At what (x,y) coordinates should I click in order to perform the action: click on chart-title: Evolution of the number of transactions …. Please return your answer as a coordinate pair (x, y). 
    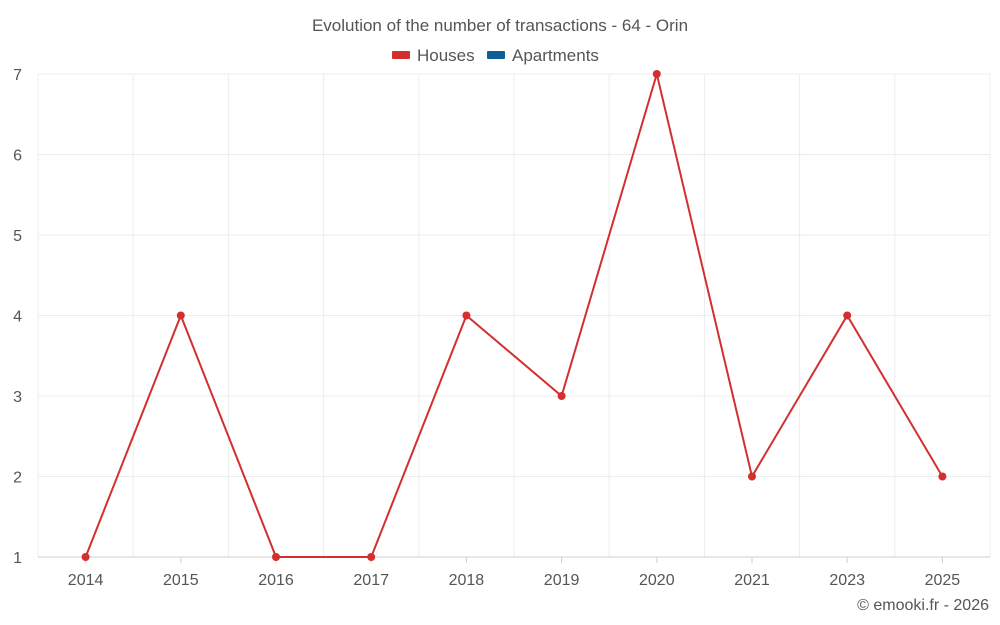
    Looking at the image, I should click on (500, 25).